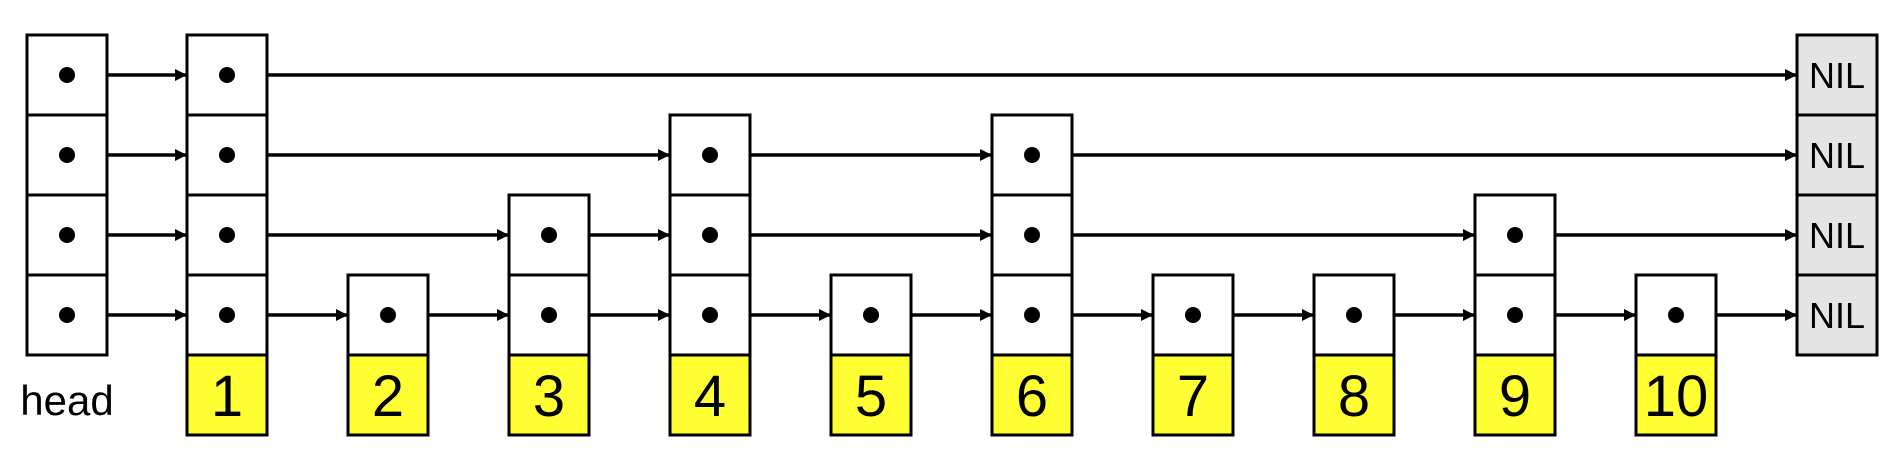  I want to click on node-5-key-box, so click(871, 395).